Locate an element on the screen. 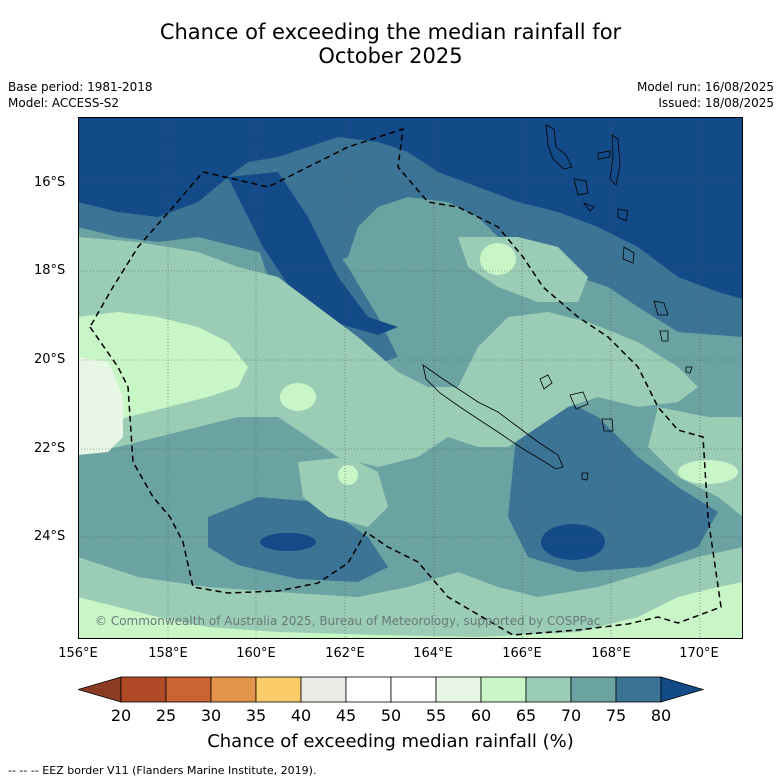 This screenshot has width=781, height=781. region-60-65-patch-northeast is located at coordinates (498, 259).